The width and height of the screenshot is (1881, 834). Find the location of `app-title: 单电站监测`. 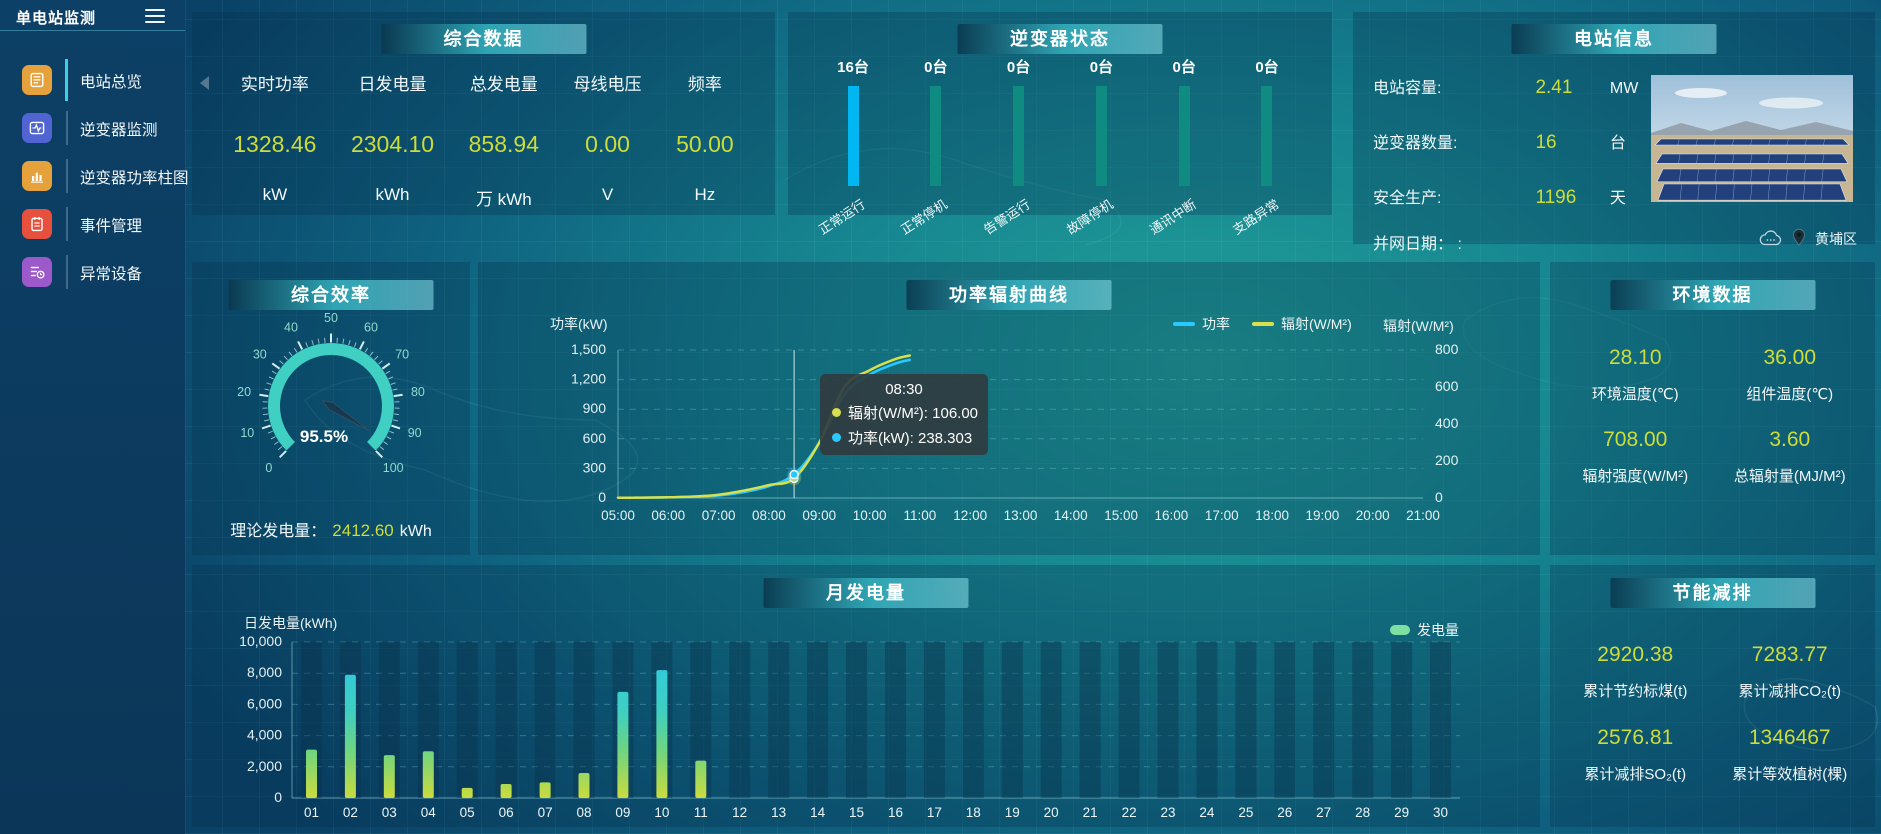

app-title: 单电站监测 is located at coordinates (56, 18).